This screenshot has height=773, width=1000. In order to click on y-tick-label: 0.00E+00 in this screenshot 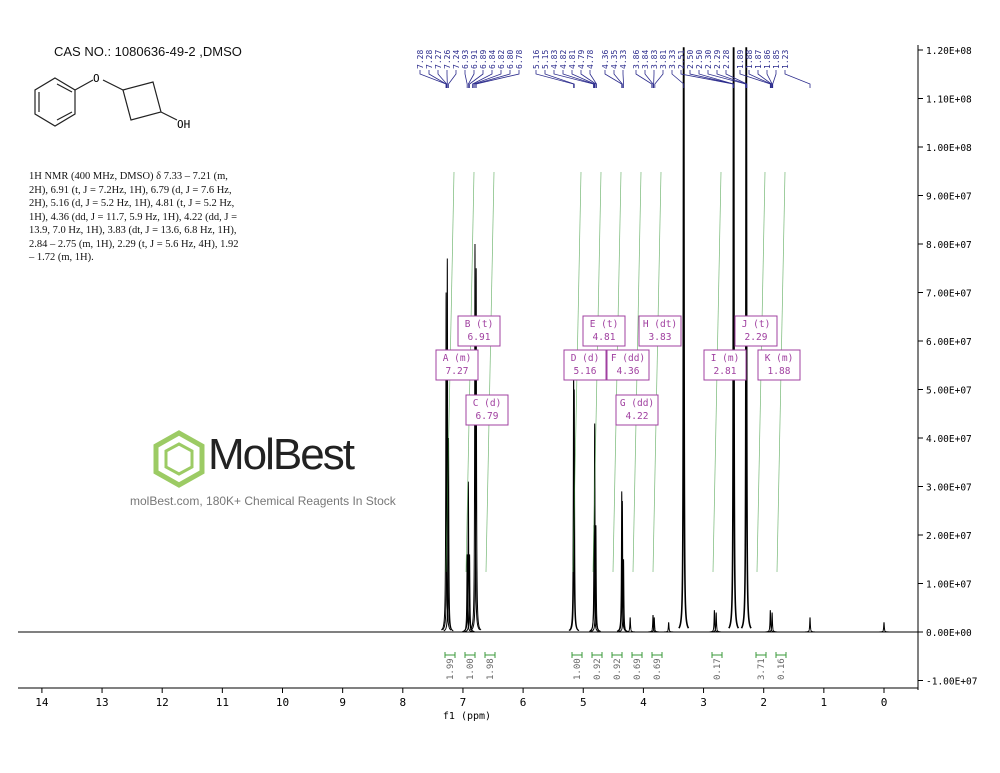, I will do `click(949, 633)`.